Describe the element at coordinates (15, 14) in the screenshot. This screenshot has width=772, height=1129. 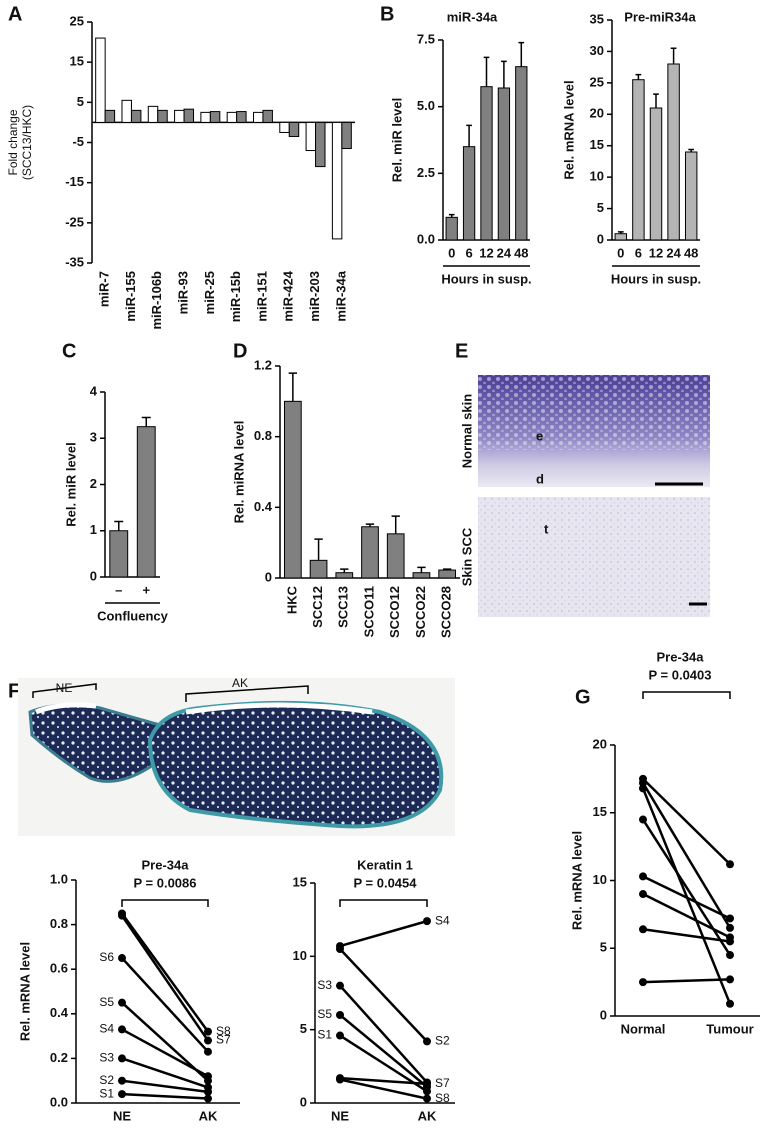
I see `panel-letter: A` at that location.